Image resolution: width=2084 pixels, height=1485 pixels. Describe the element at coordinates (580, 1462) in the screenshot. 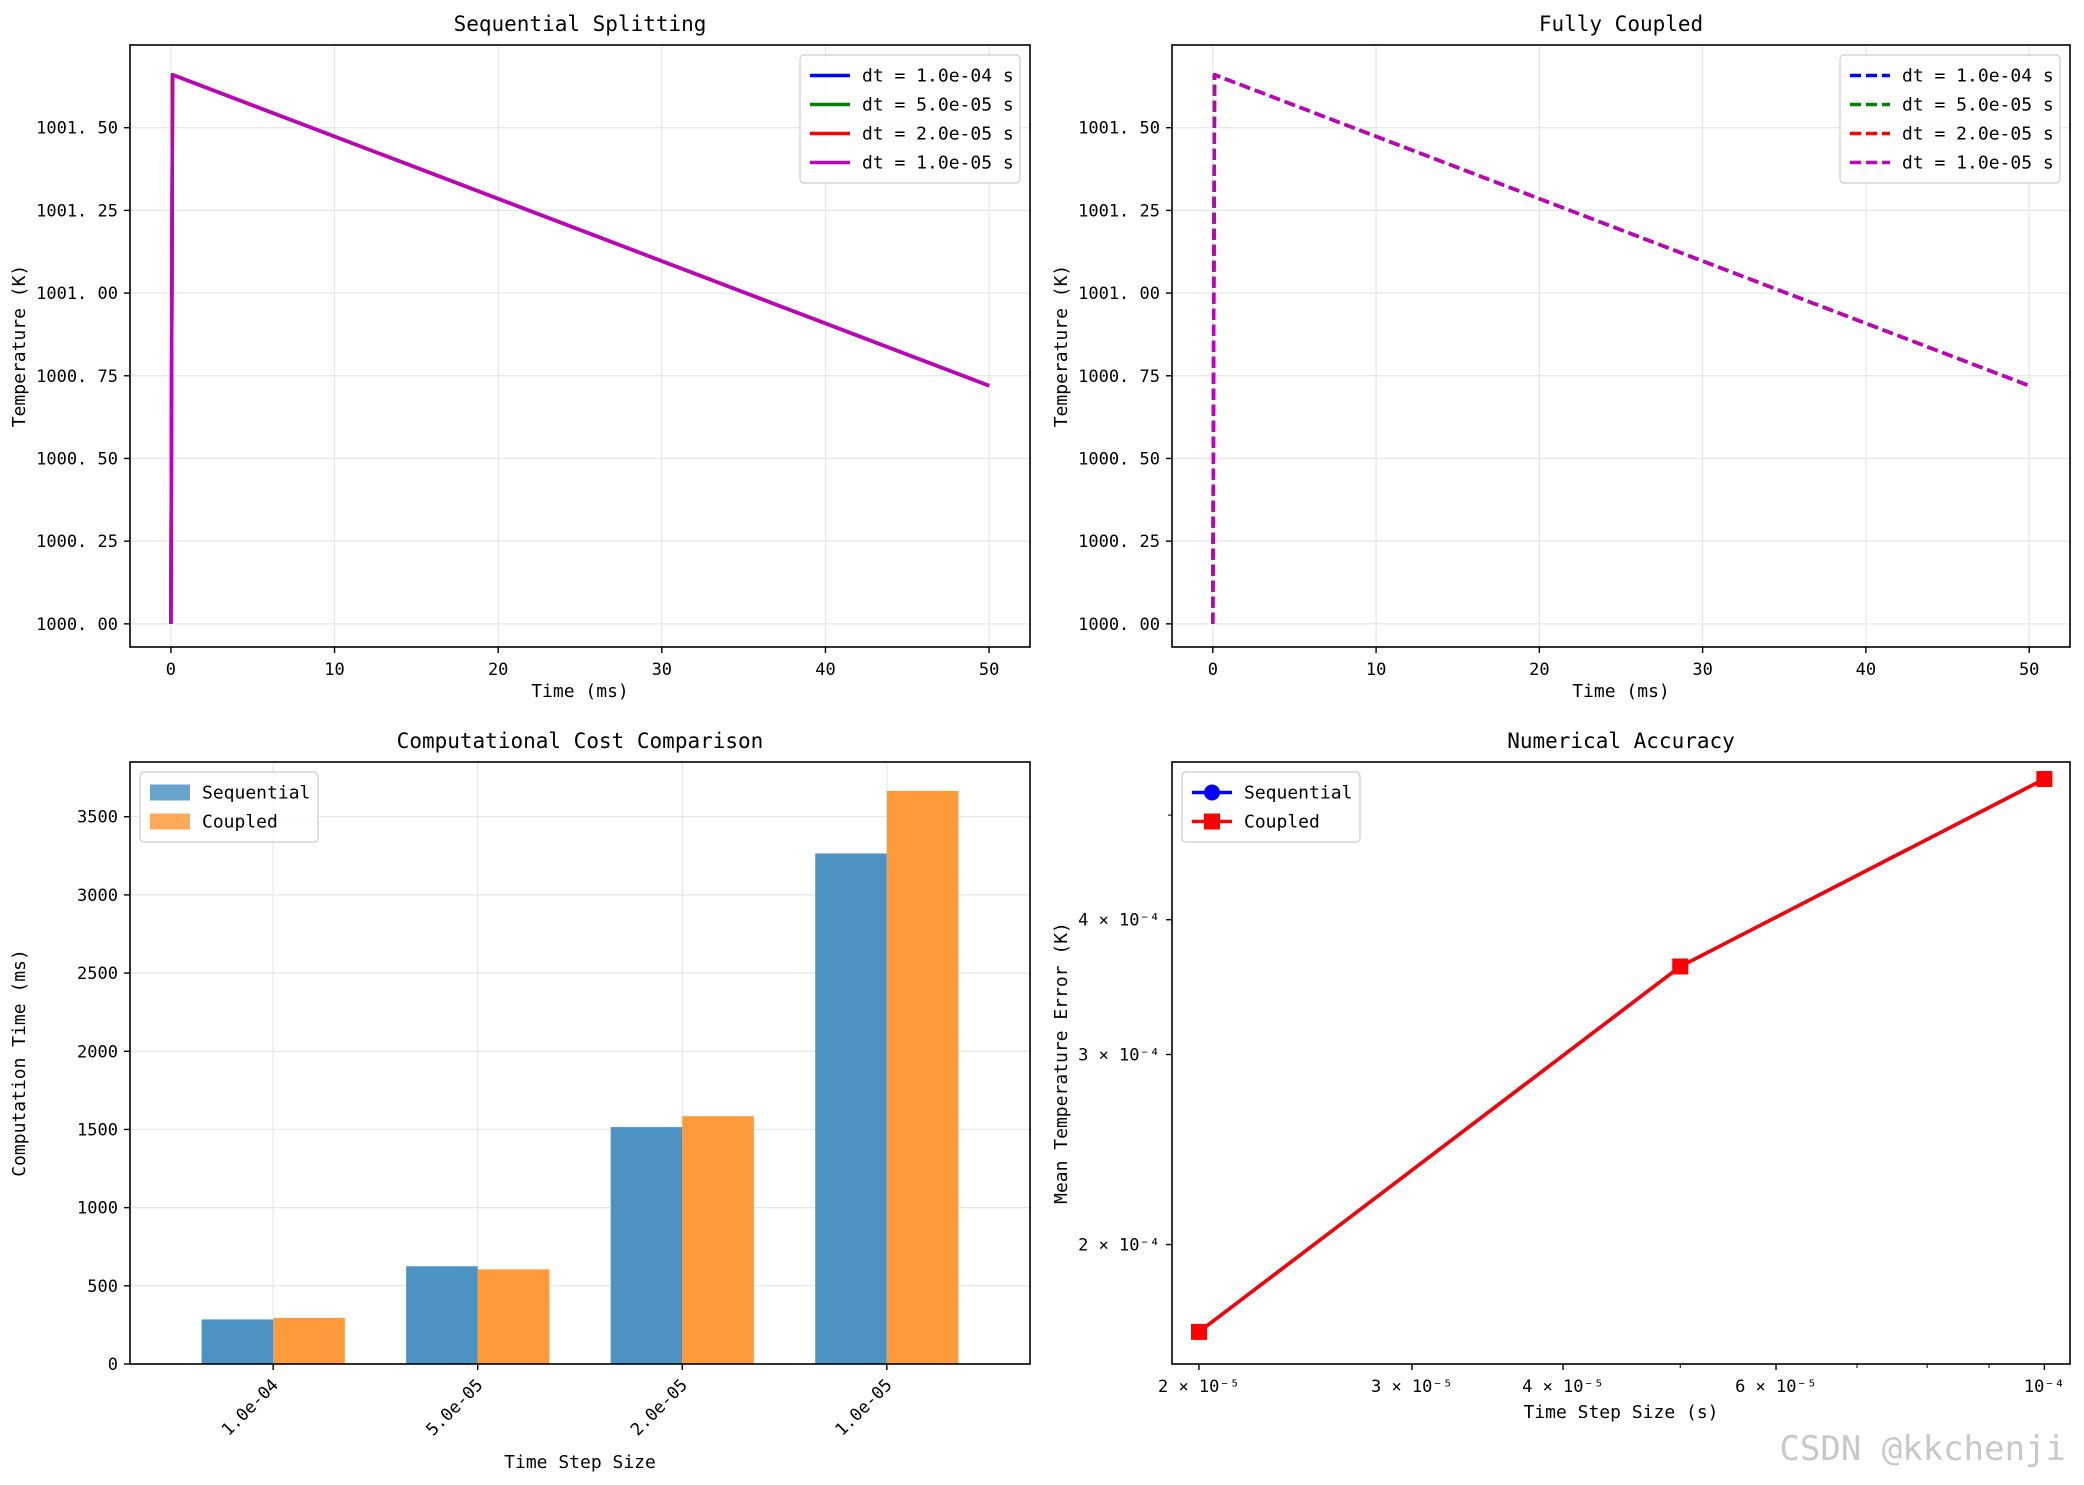

I see `x-axis-label: Time Step Size` at that location.